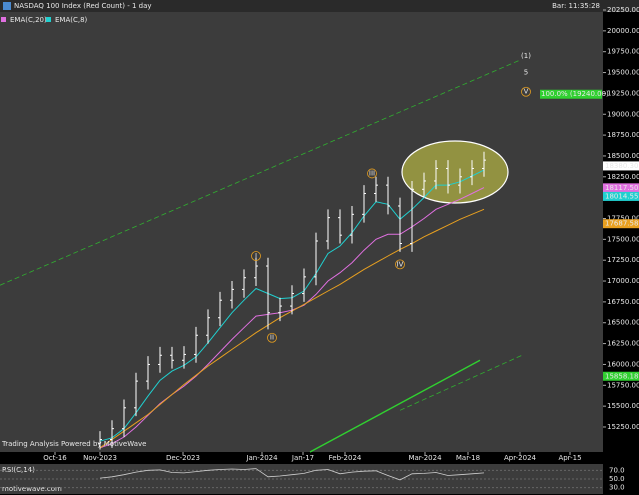  What do you see at coordinates (345, 458) in the screenshot?
I see `x-tick-label: Feb-2024` at bounding box center [345, 458].